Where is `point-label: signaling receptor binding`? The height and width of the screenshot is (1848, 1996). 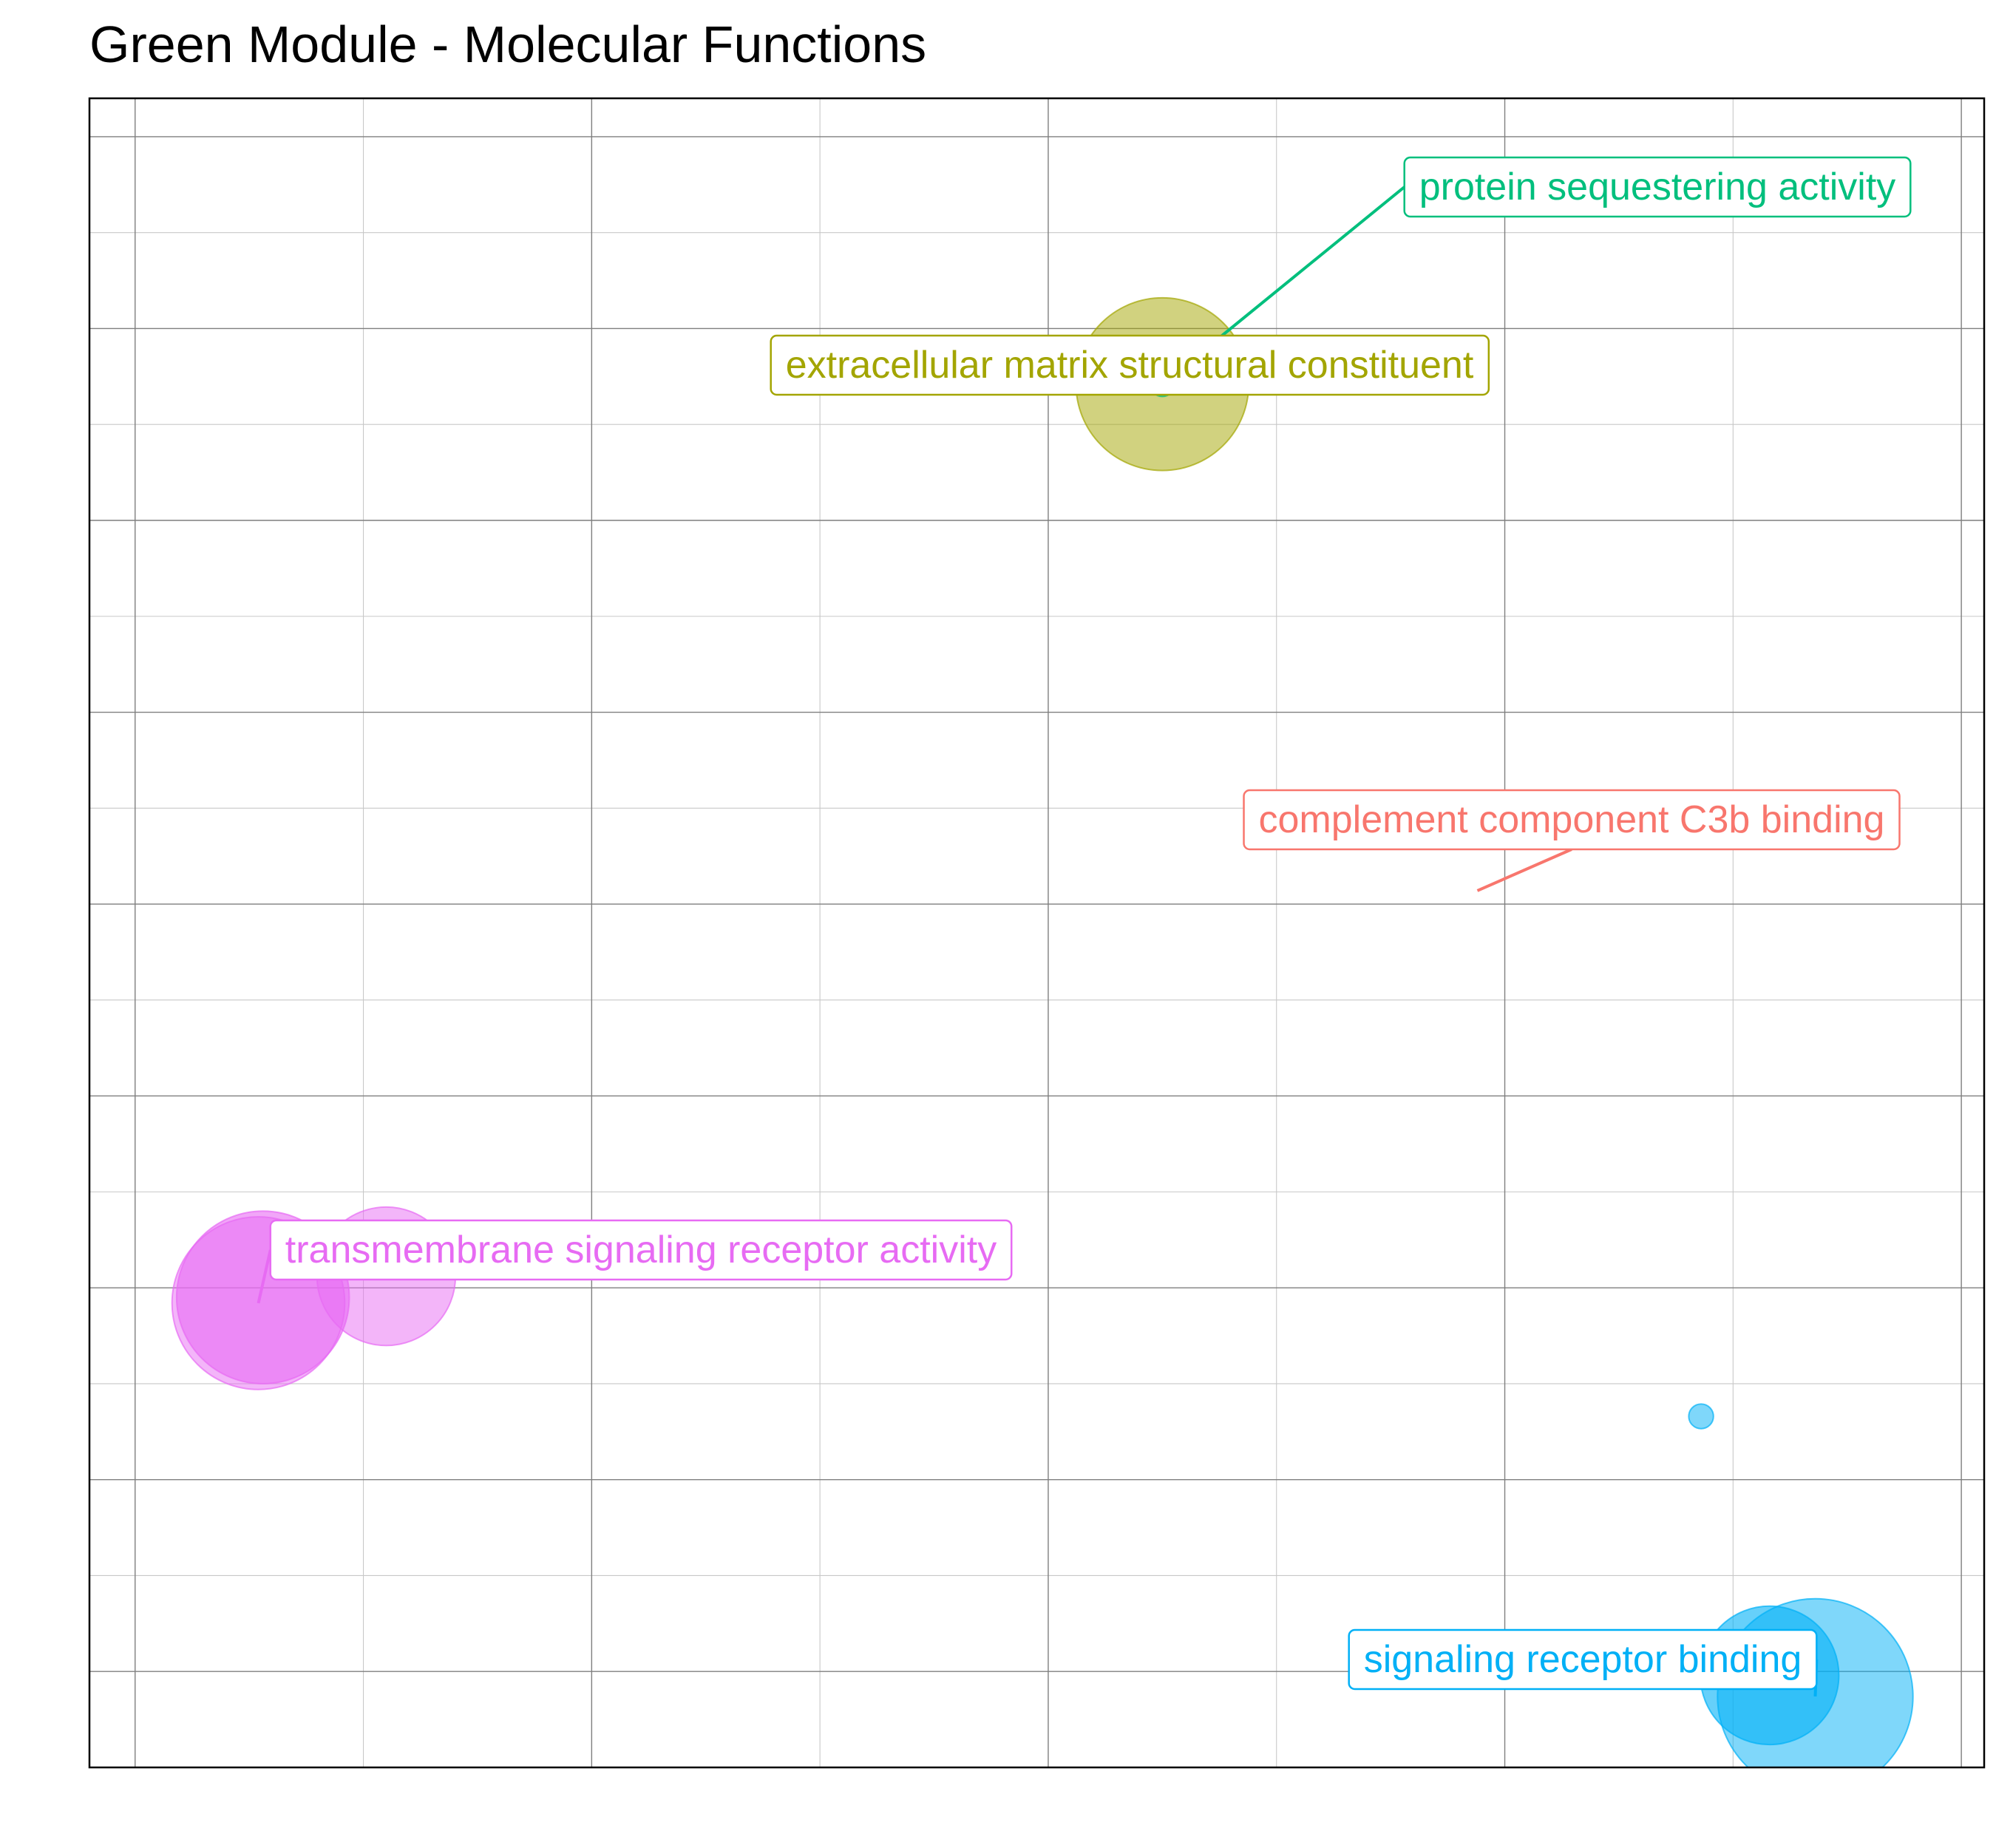 point-label: signaling receptor binding is located at coordinates (1583, 1662).